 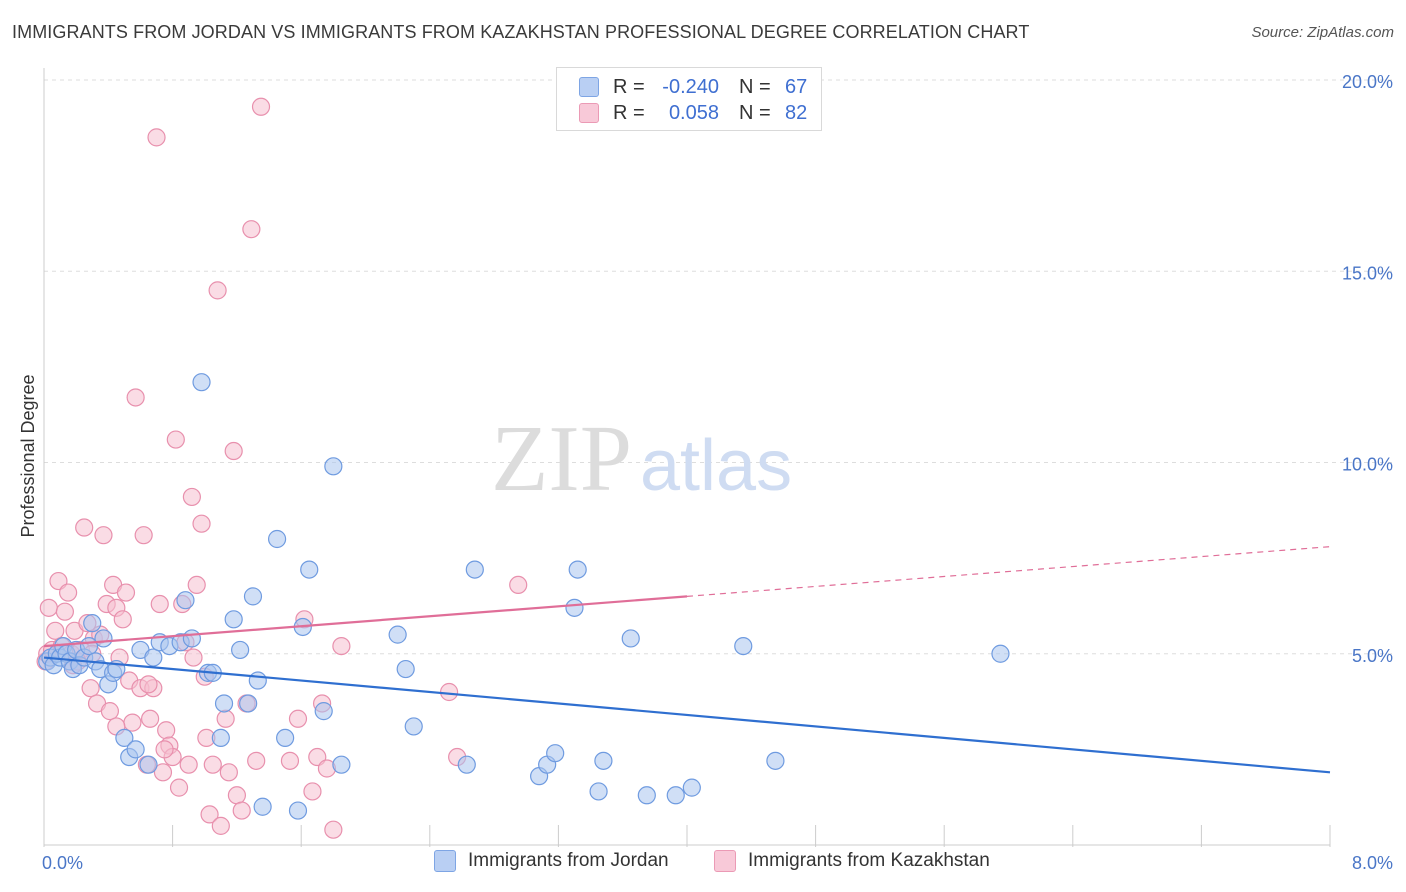 What do you see at coordinates (365, 621) in the screenshot?
I see `kazakhstan-trend-line` at bounding box center [365, 621].